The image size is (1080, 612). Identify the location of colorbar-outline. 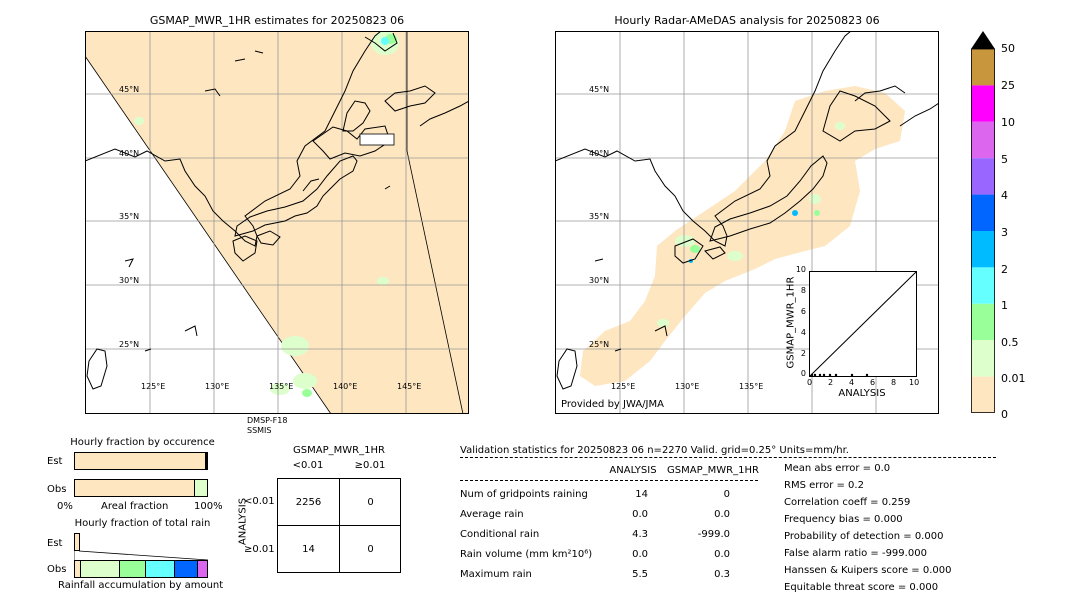
(983, 230).